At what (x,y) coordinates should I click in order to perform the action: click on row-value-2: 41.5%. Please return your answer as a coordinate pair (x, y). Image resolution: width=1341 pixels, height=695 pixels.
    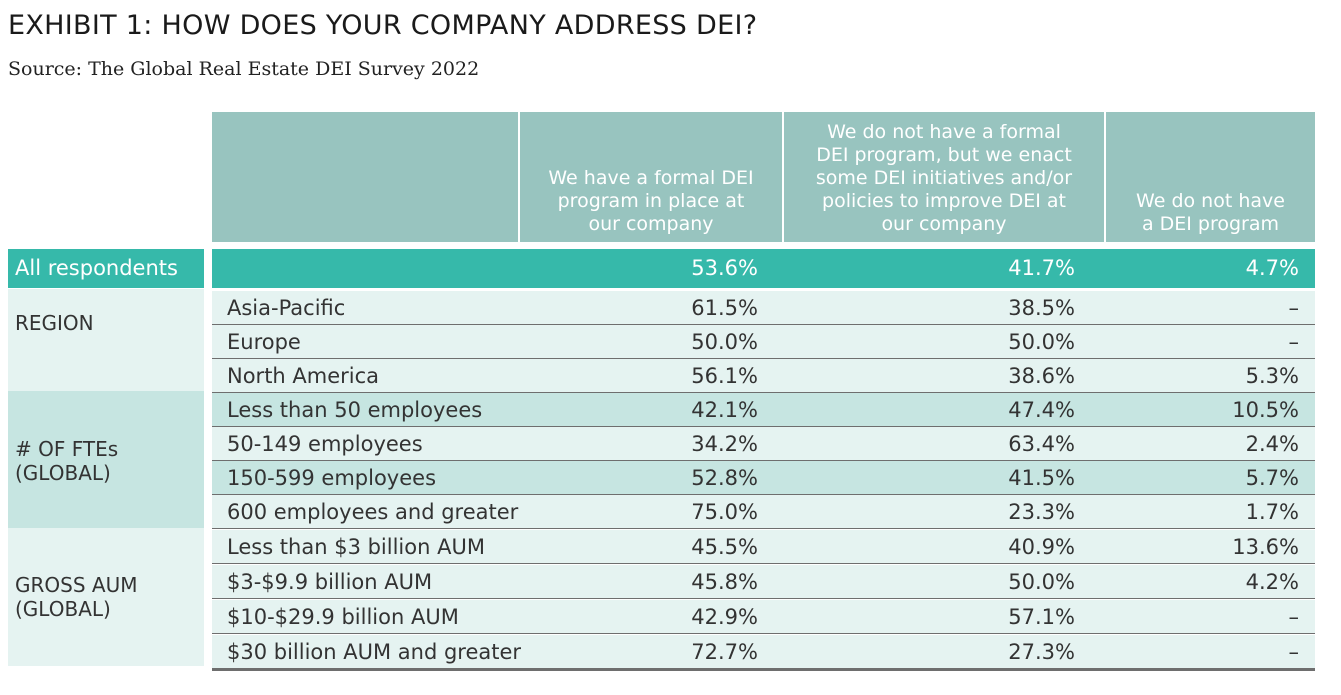
    Looking at the image, I should click on (1041, 478).